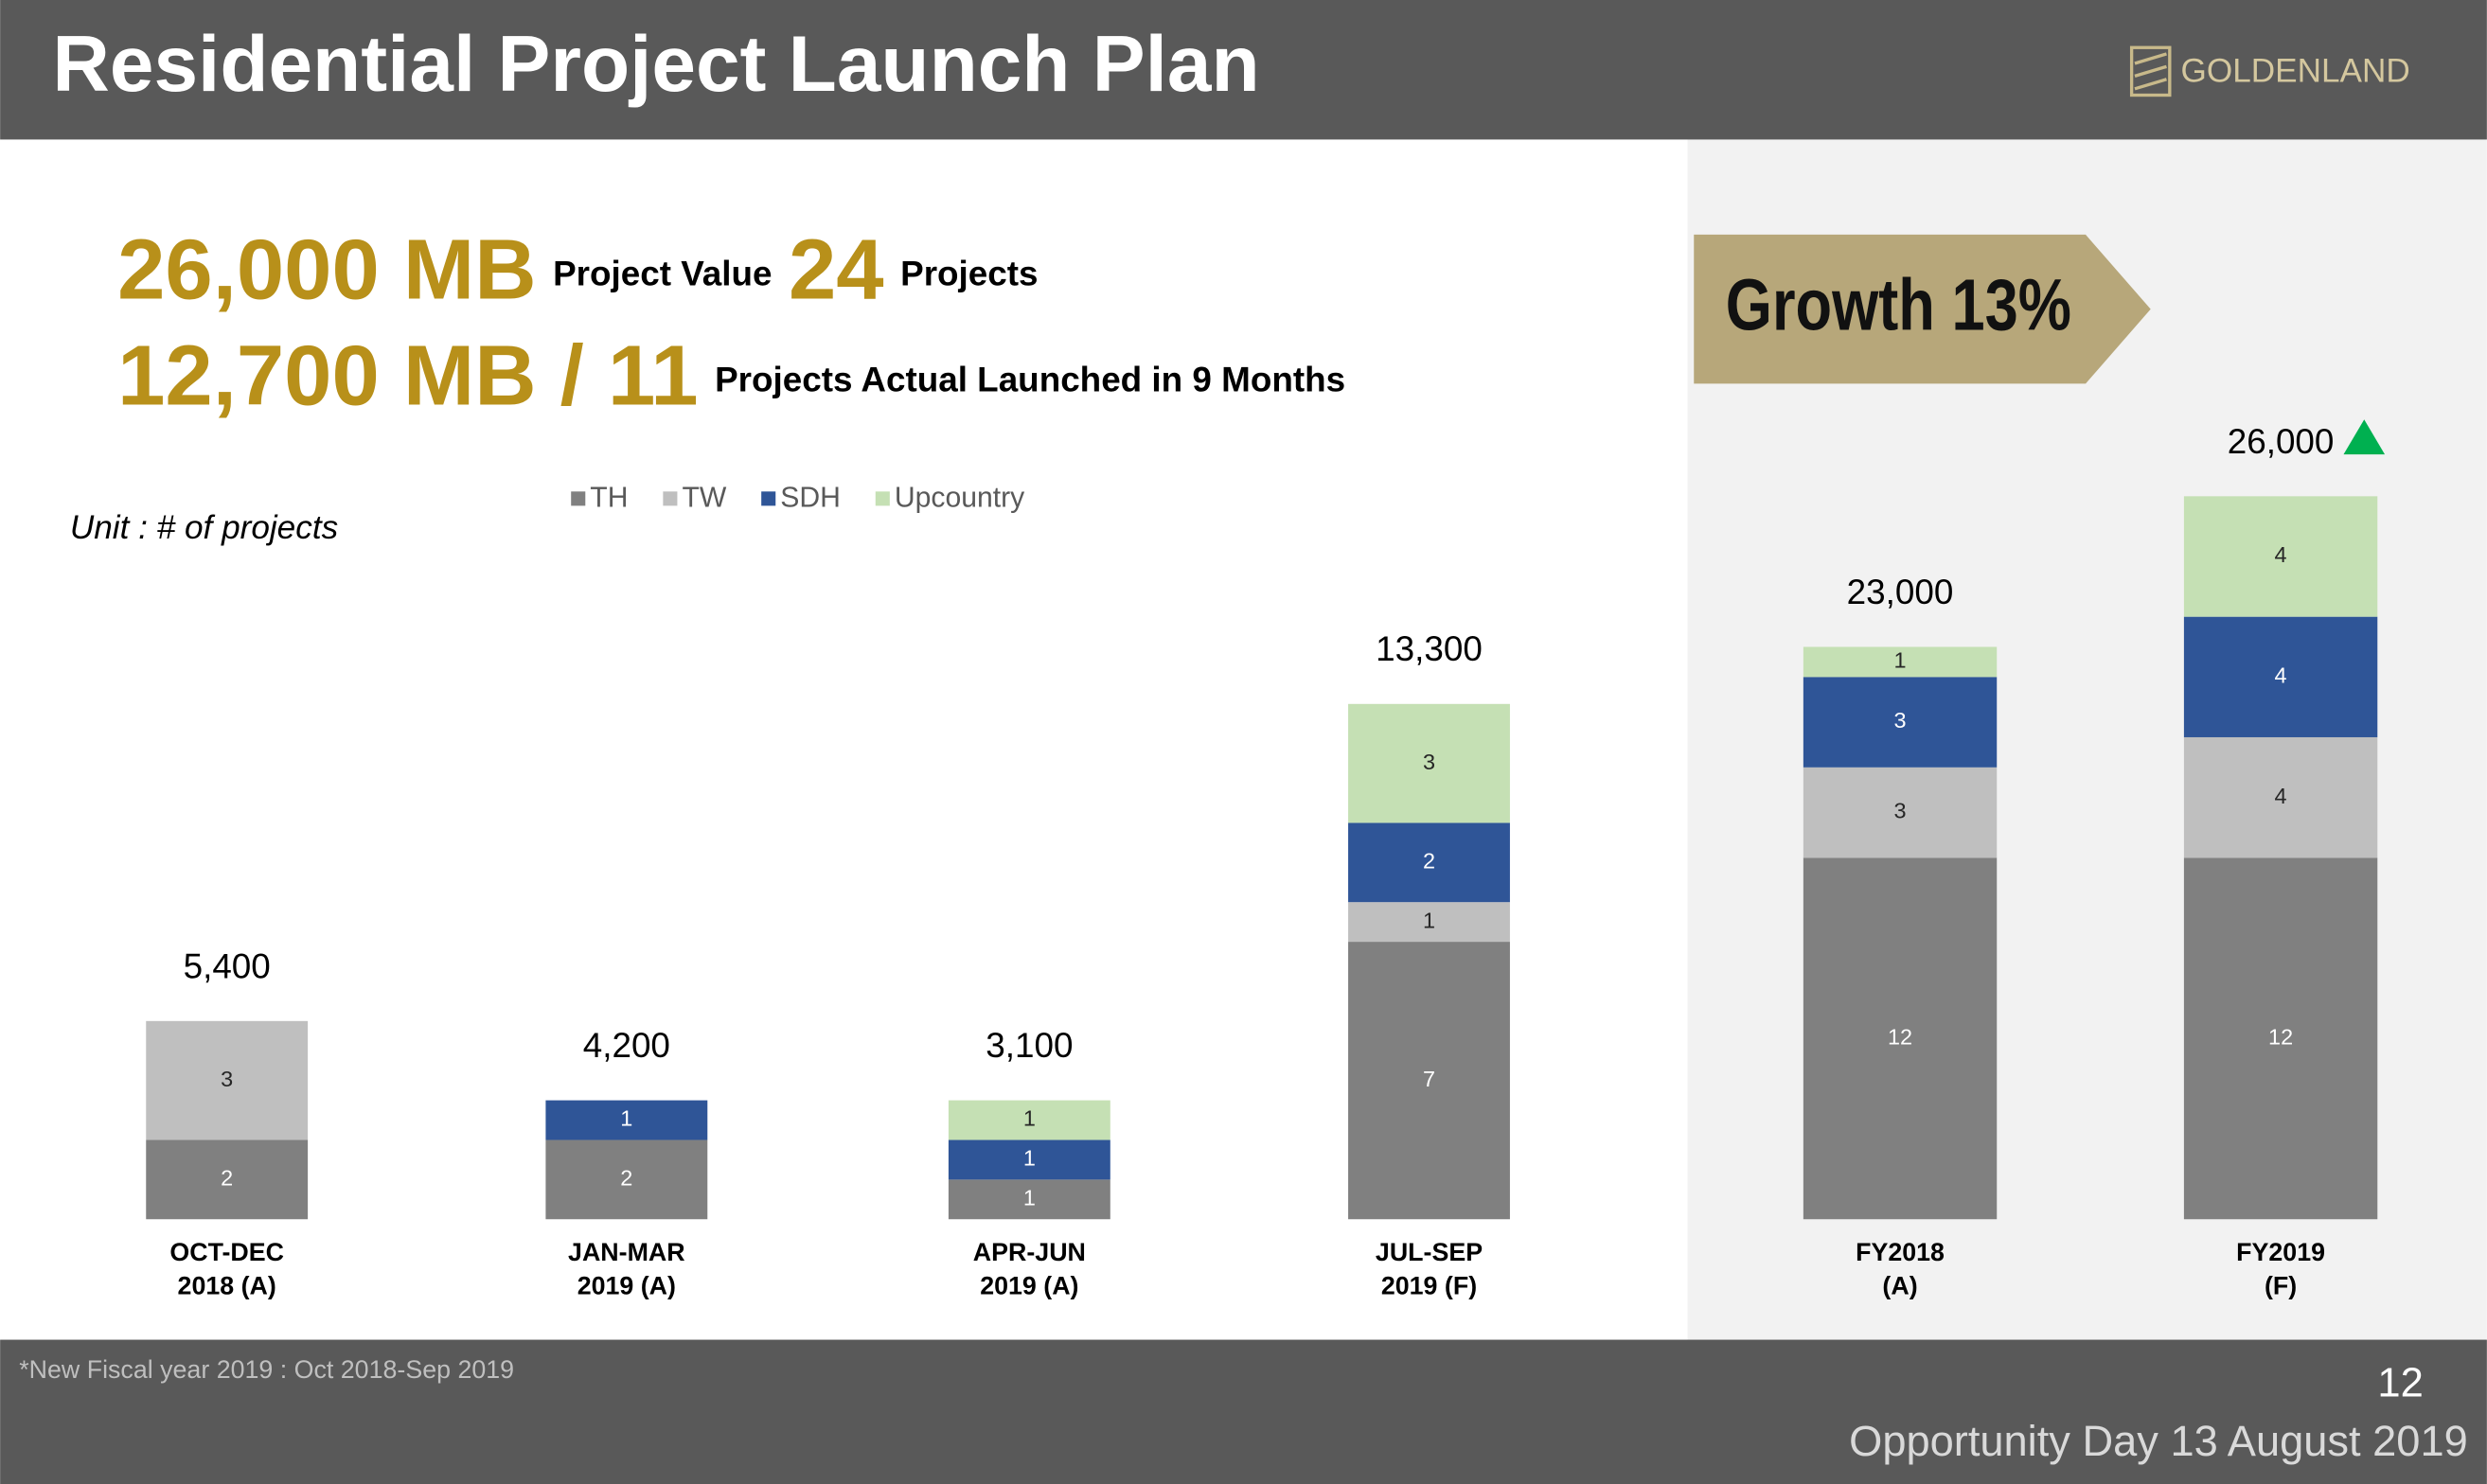  What do you see at coordinates (2400, 1383) in the screenshot?
I see `page-number: 12` at bounding box center [2400, 1383].